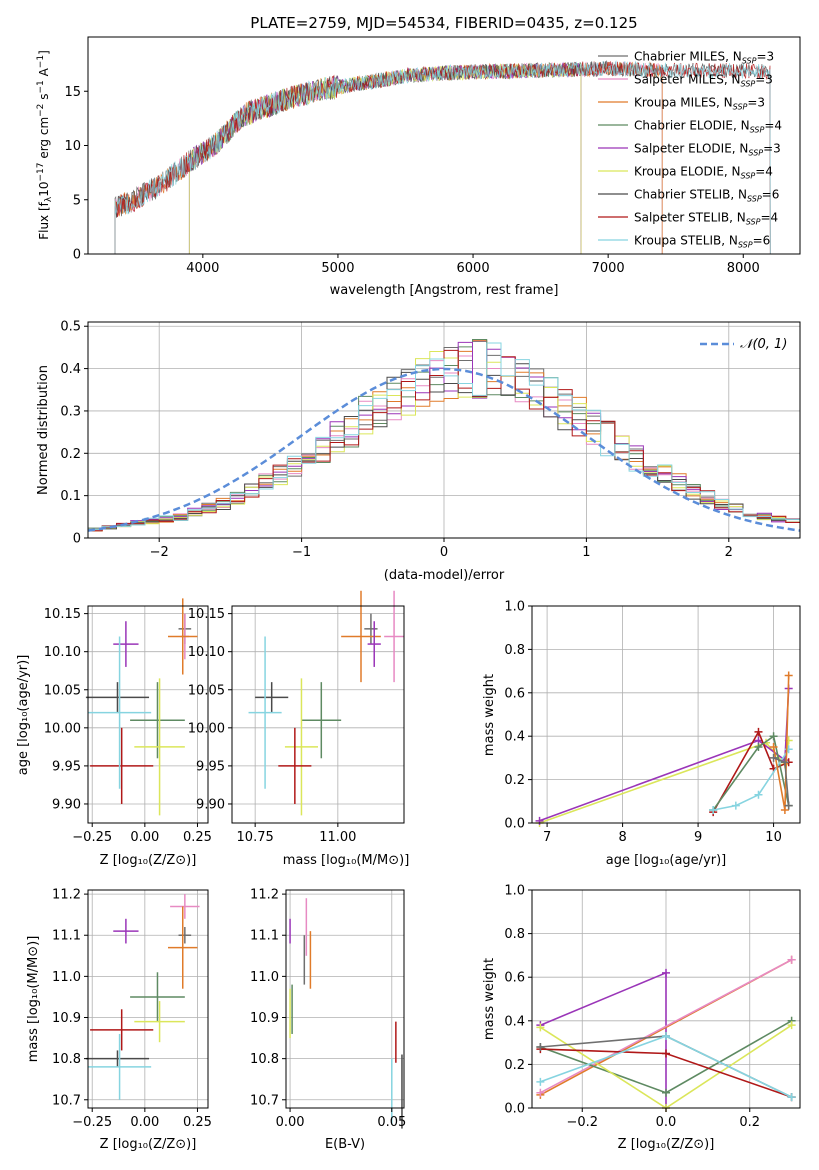  I want to click on weight-marker-salpeter-miles, so click(540, 1092).